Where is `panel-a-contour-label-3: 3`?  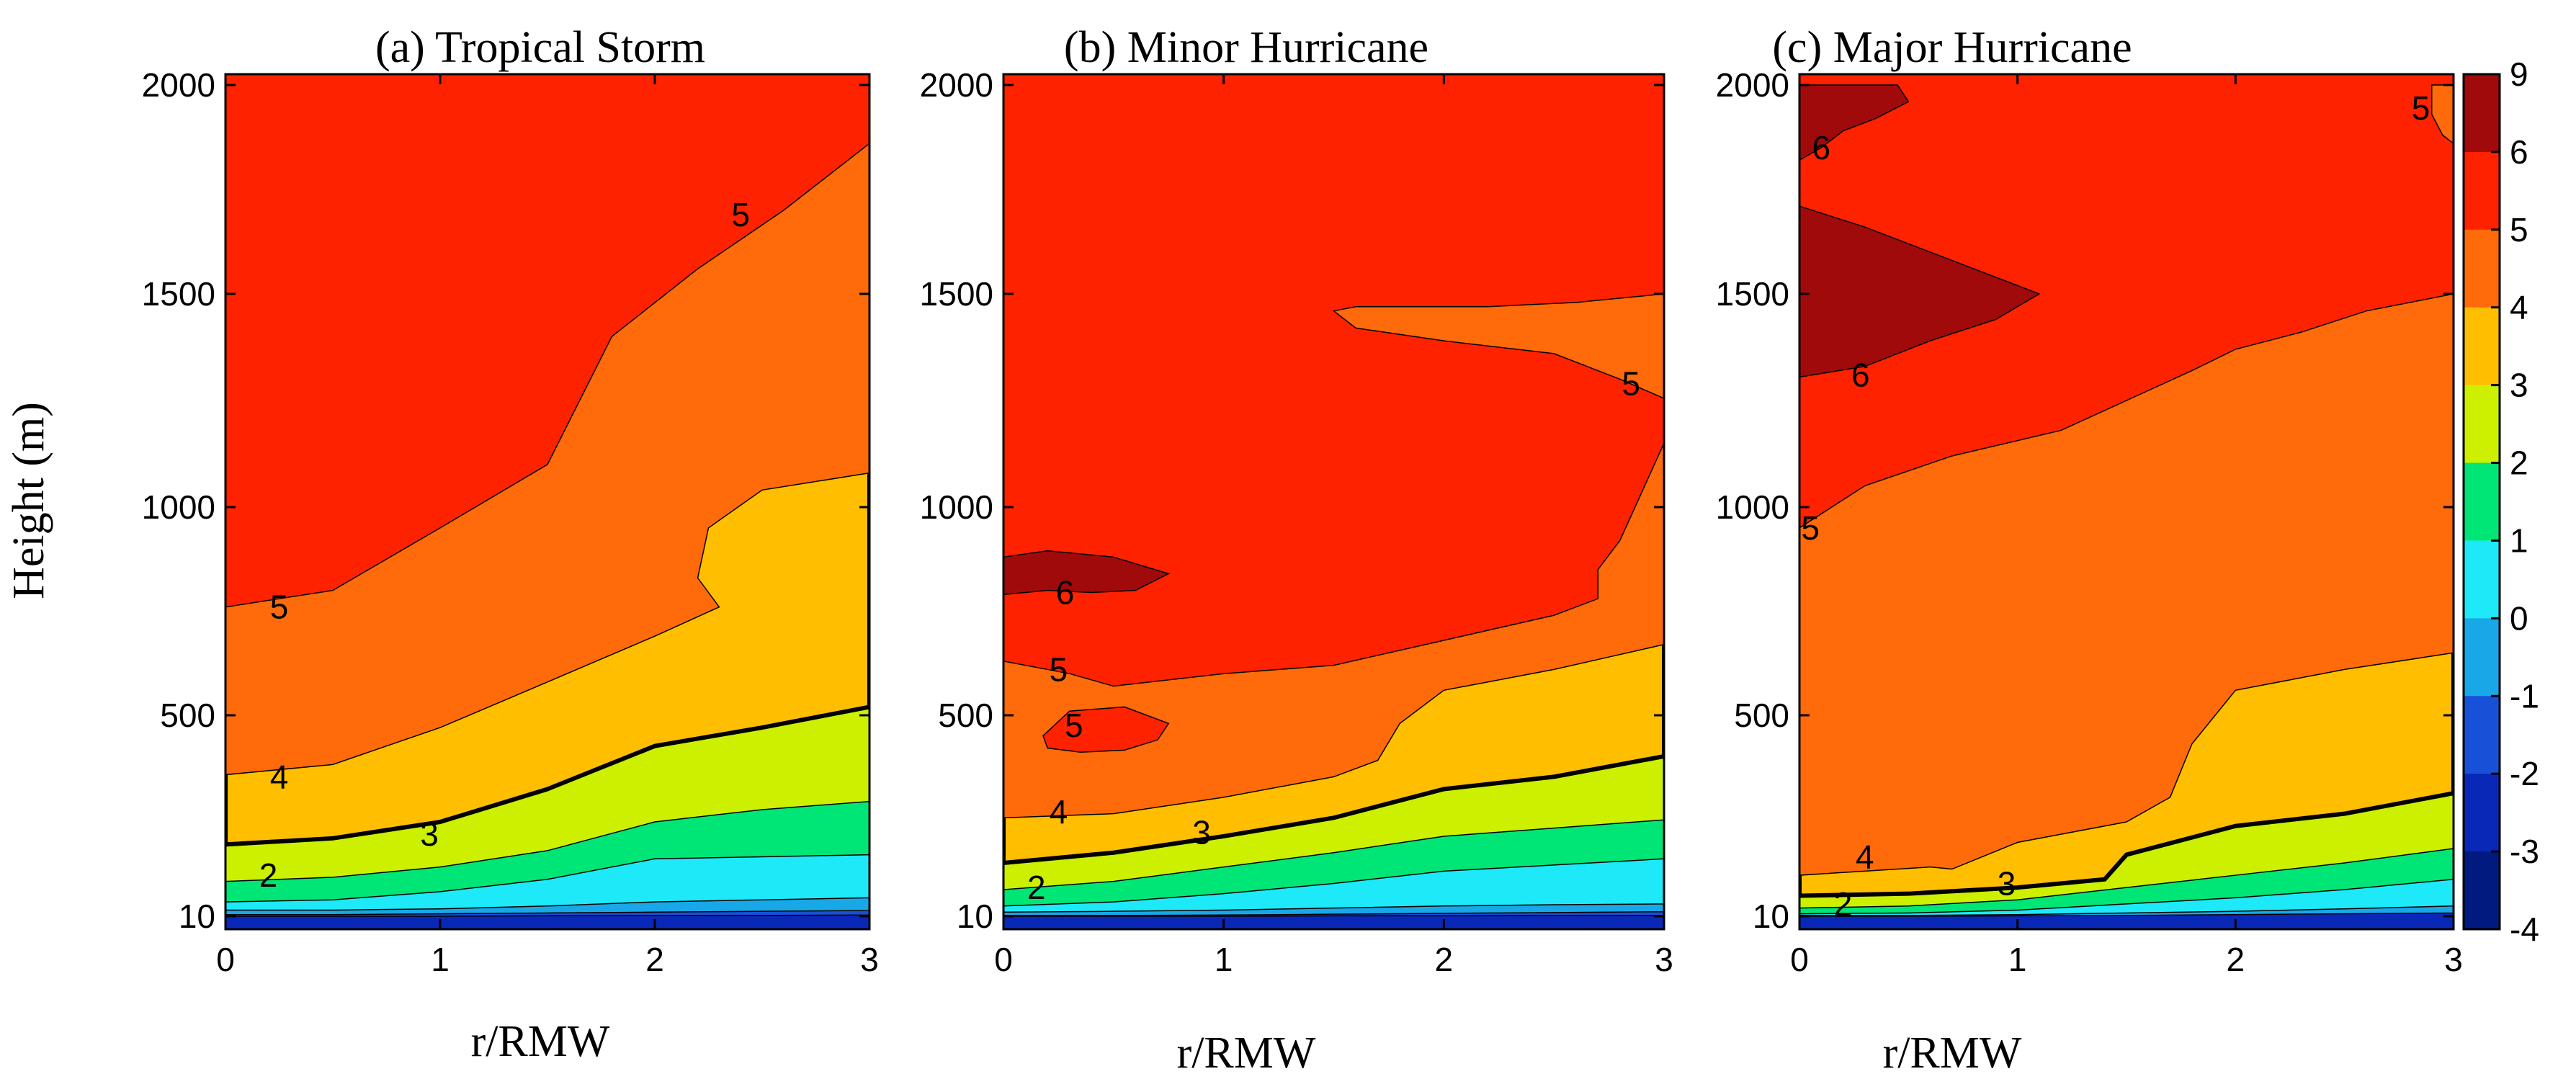
panel-a-contour-label-3: 3 is located at coordinates (429, 834).